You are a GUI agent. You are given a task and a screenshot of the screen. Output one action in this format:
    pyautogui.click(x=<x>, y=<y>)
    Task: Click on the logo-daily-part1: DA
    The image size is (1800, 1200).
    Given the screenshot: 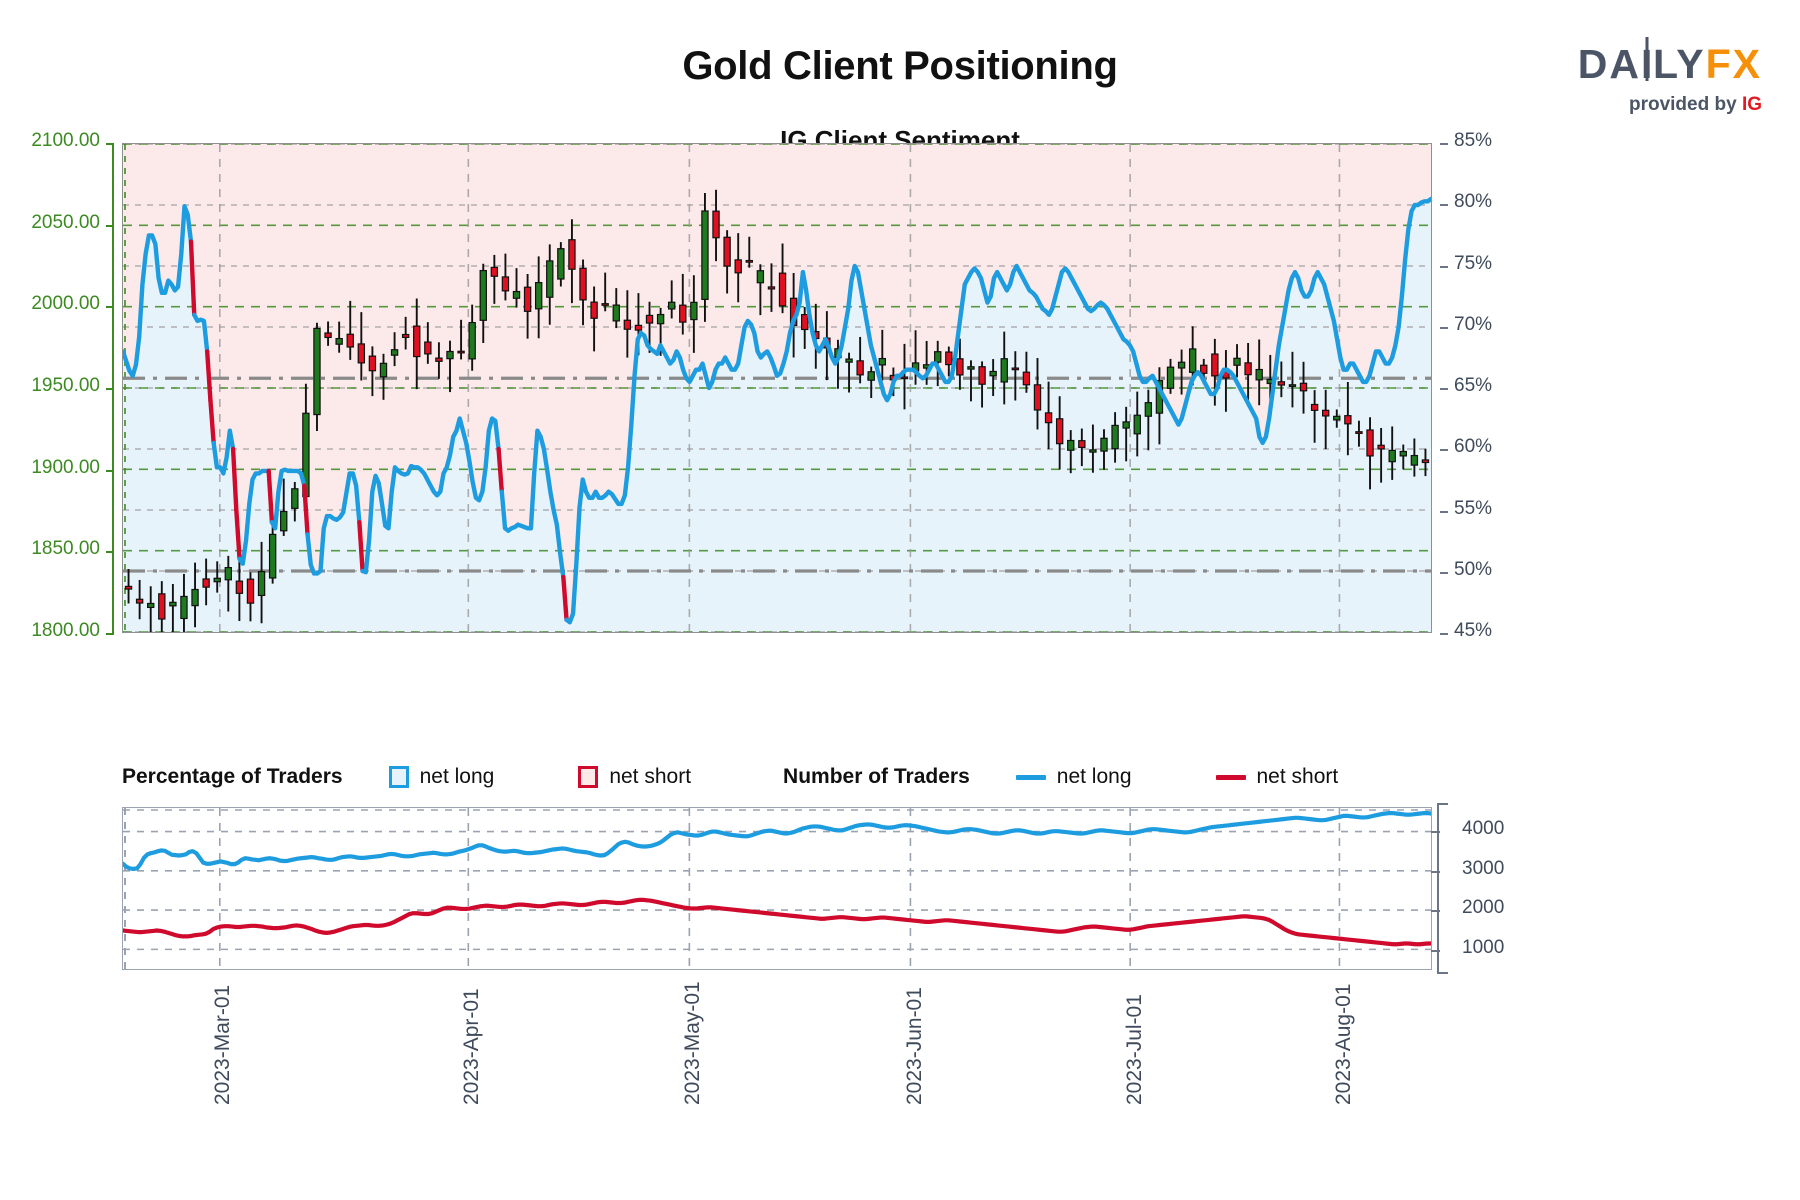 What is the action you would take?
    pyautogui.click(x=1609, y=64)
    